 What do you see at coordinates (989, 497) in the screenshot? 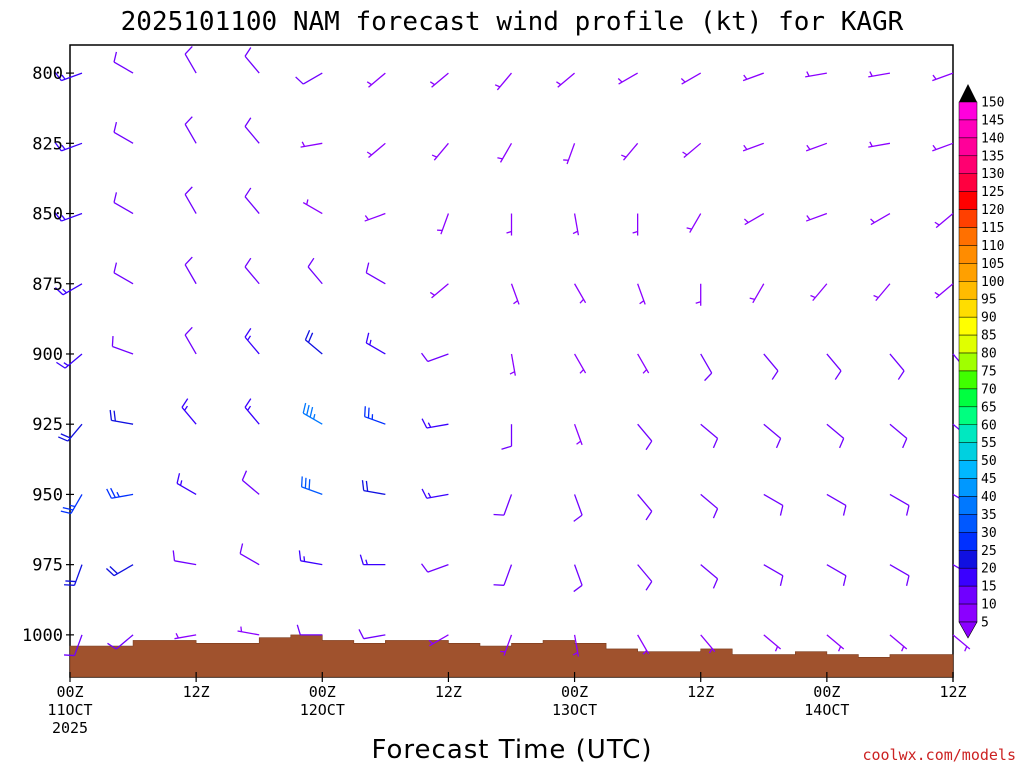
I see `colorbar-tick-label: 40` at bounding box center [989, 497].